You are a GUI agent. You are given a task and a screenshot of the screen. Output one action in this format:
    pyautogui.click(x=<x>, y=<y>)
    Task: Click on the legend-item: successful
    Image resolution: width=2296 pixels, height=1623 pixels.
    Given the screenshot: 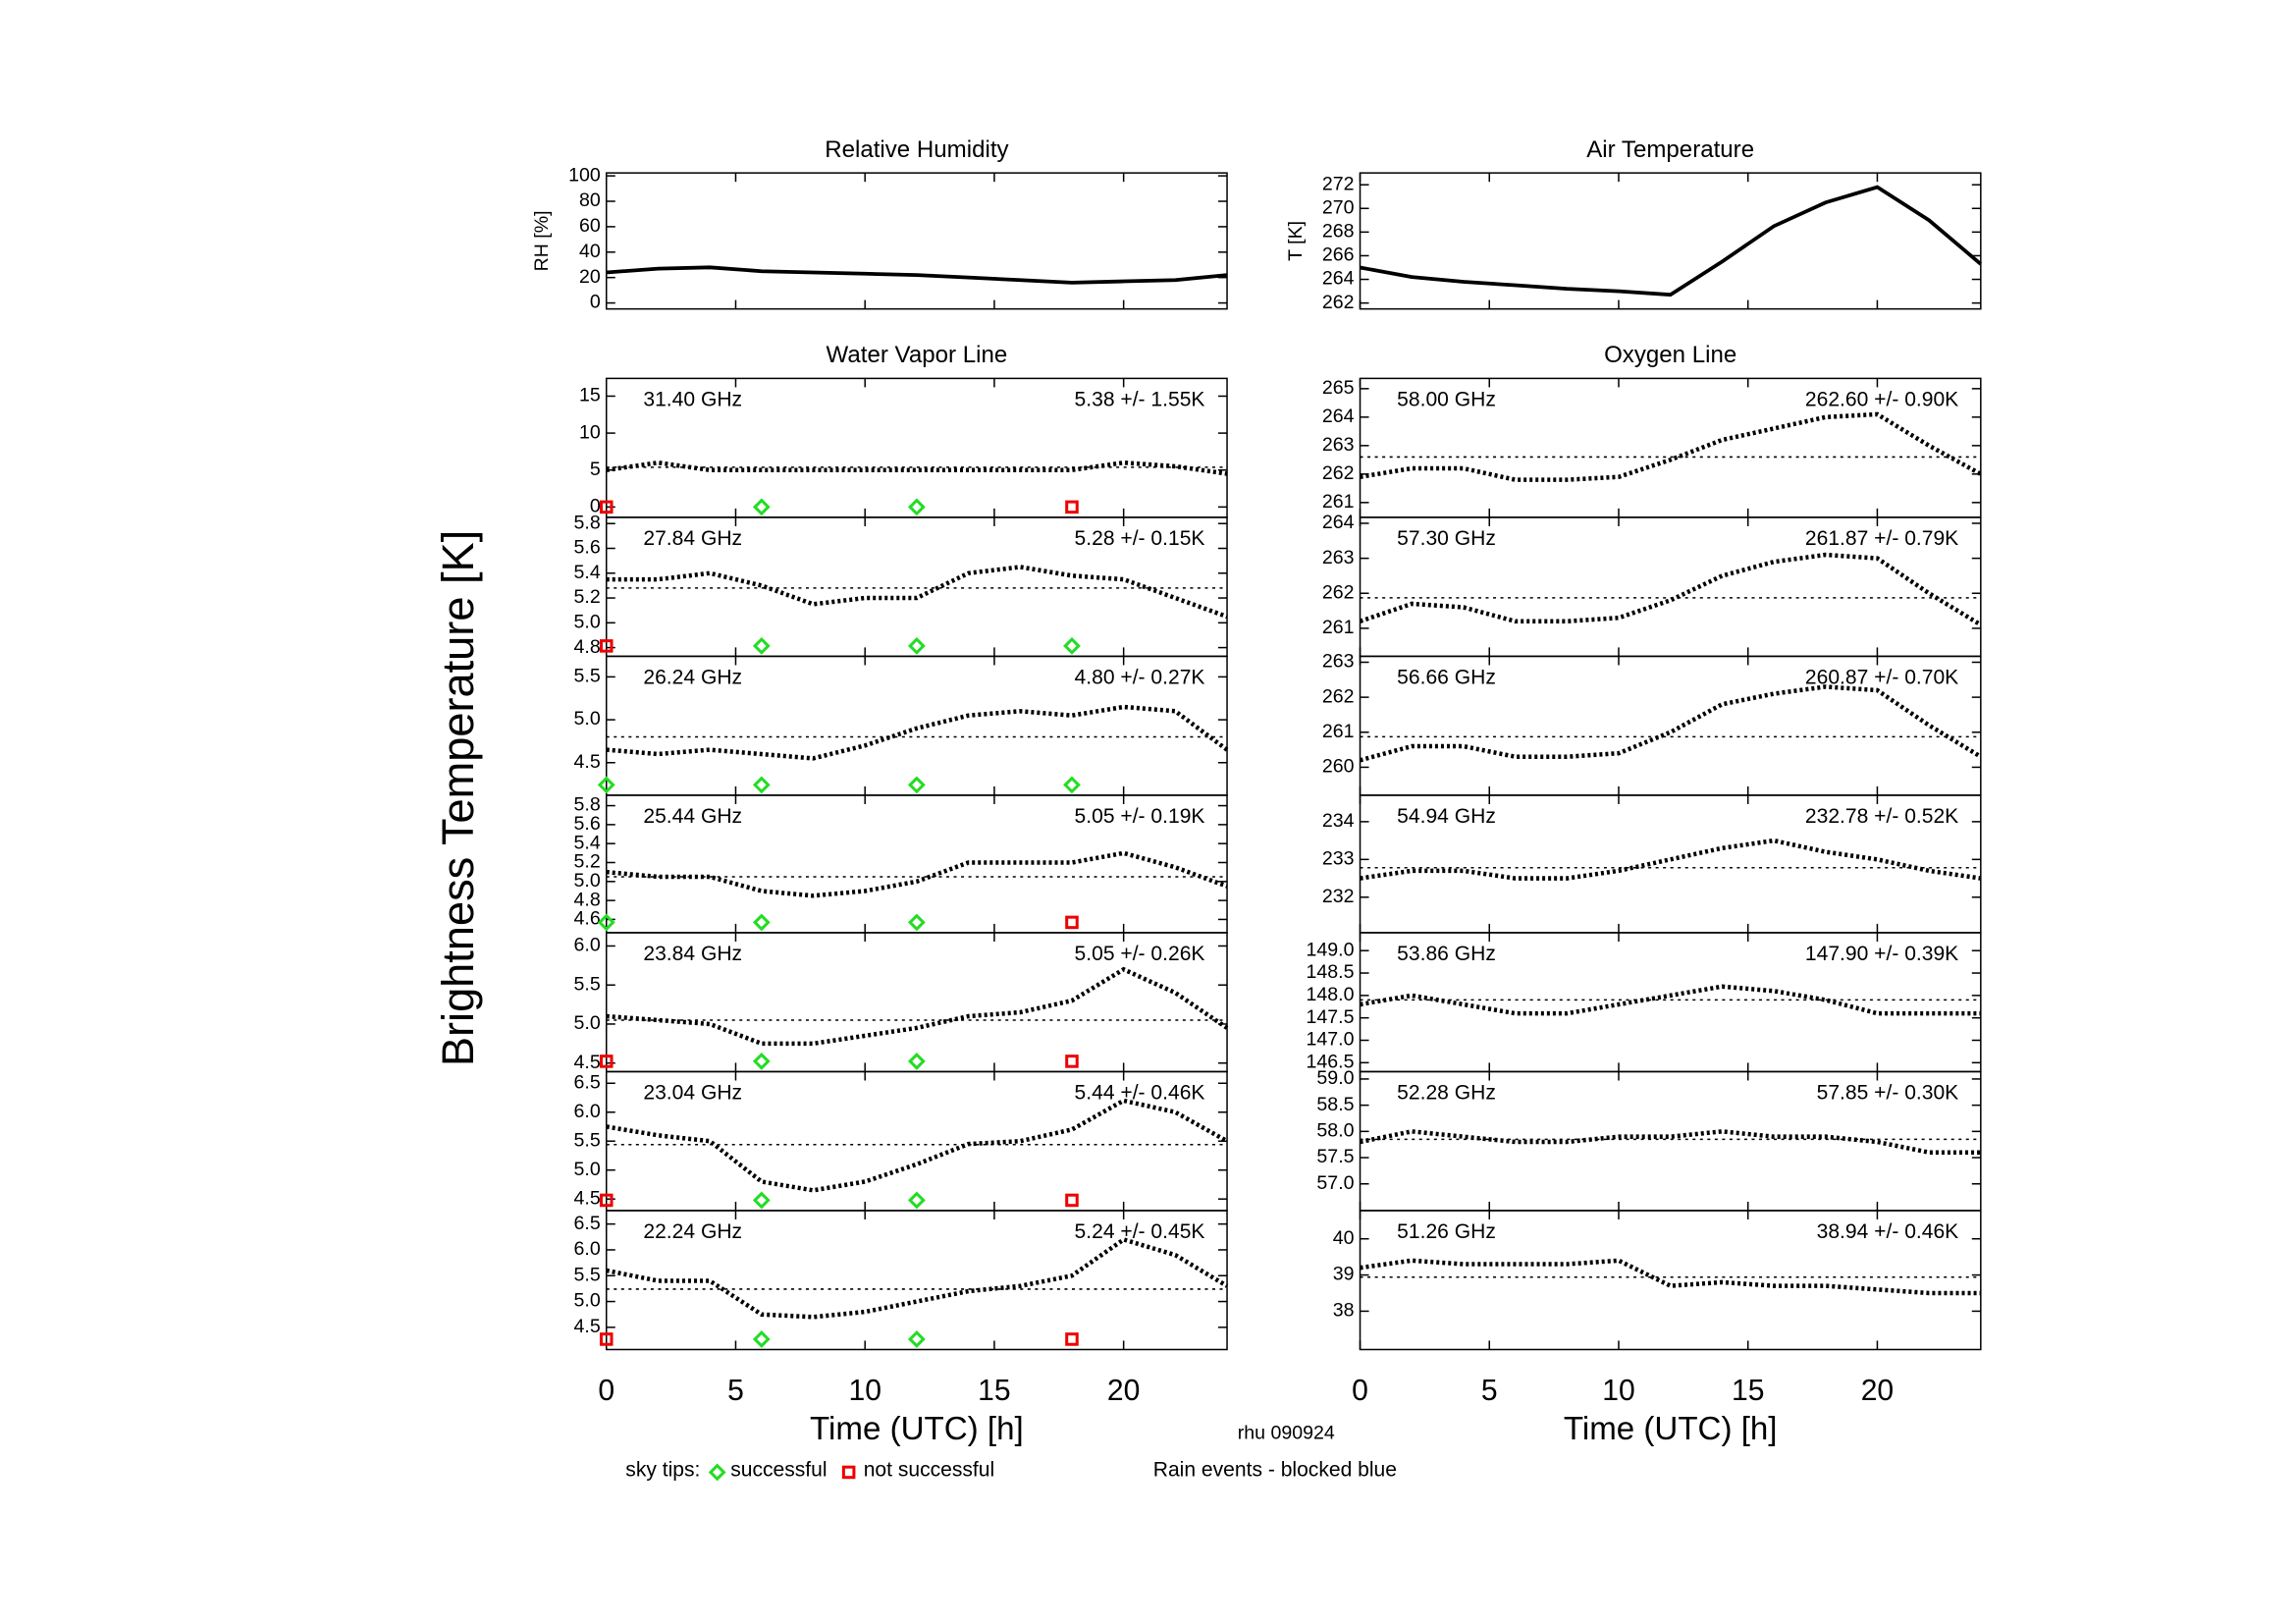 What is the action you would take?
    pyautogui.click(x=778, y=1469)
    